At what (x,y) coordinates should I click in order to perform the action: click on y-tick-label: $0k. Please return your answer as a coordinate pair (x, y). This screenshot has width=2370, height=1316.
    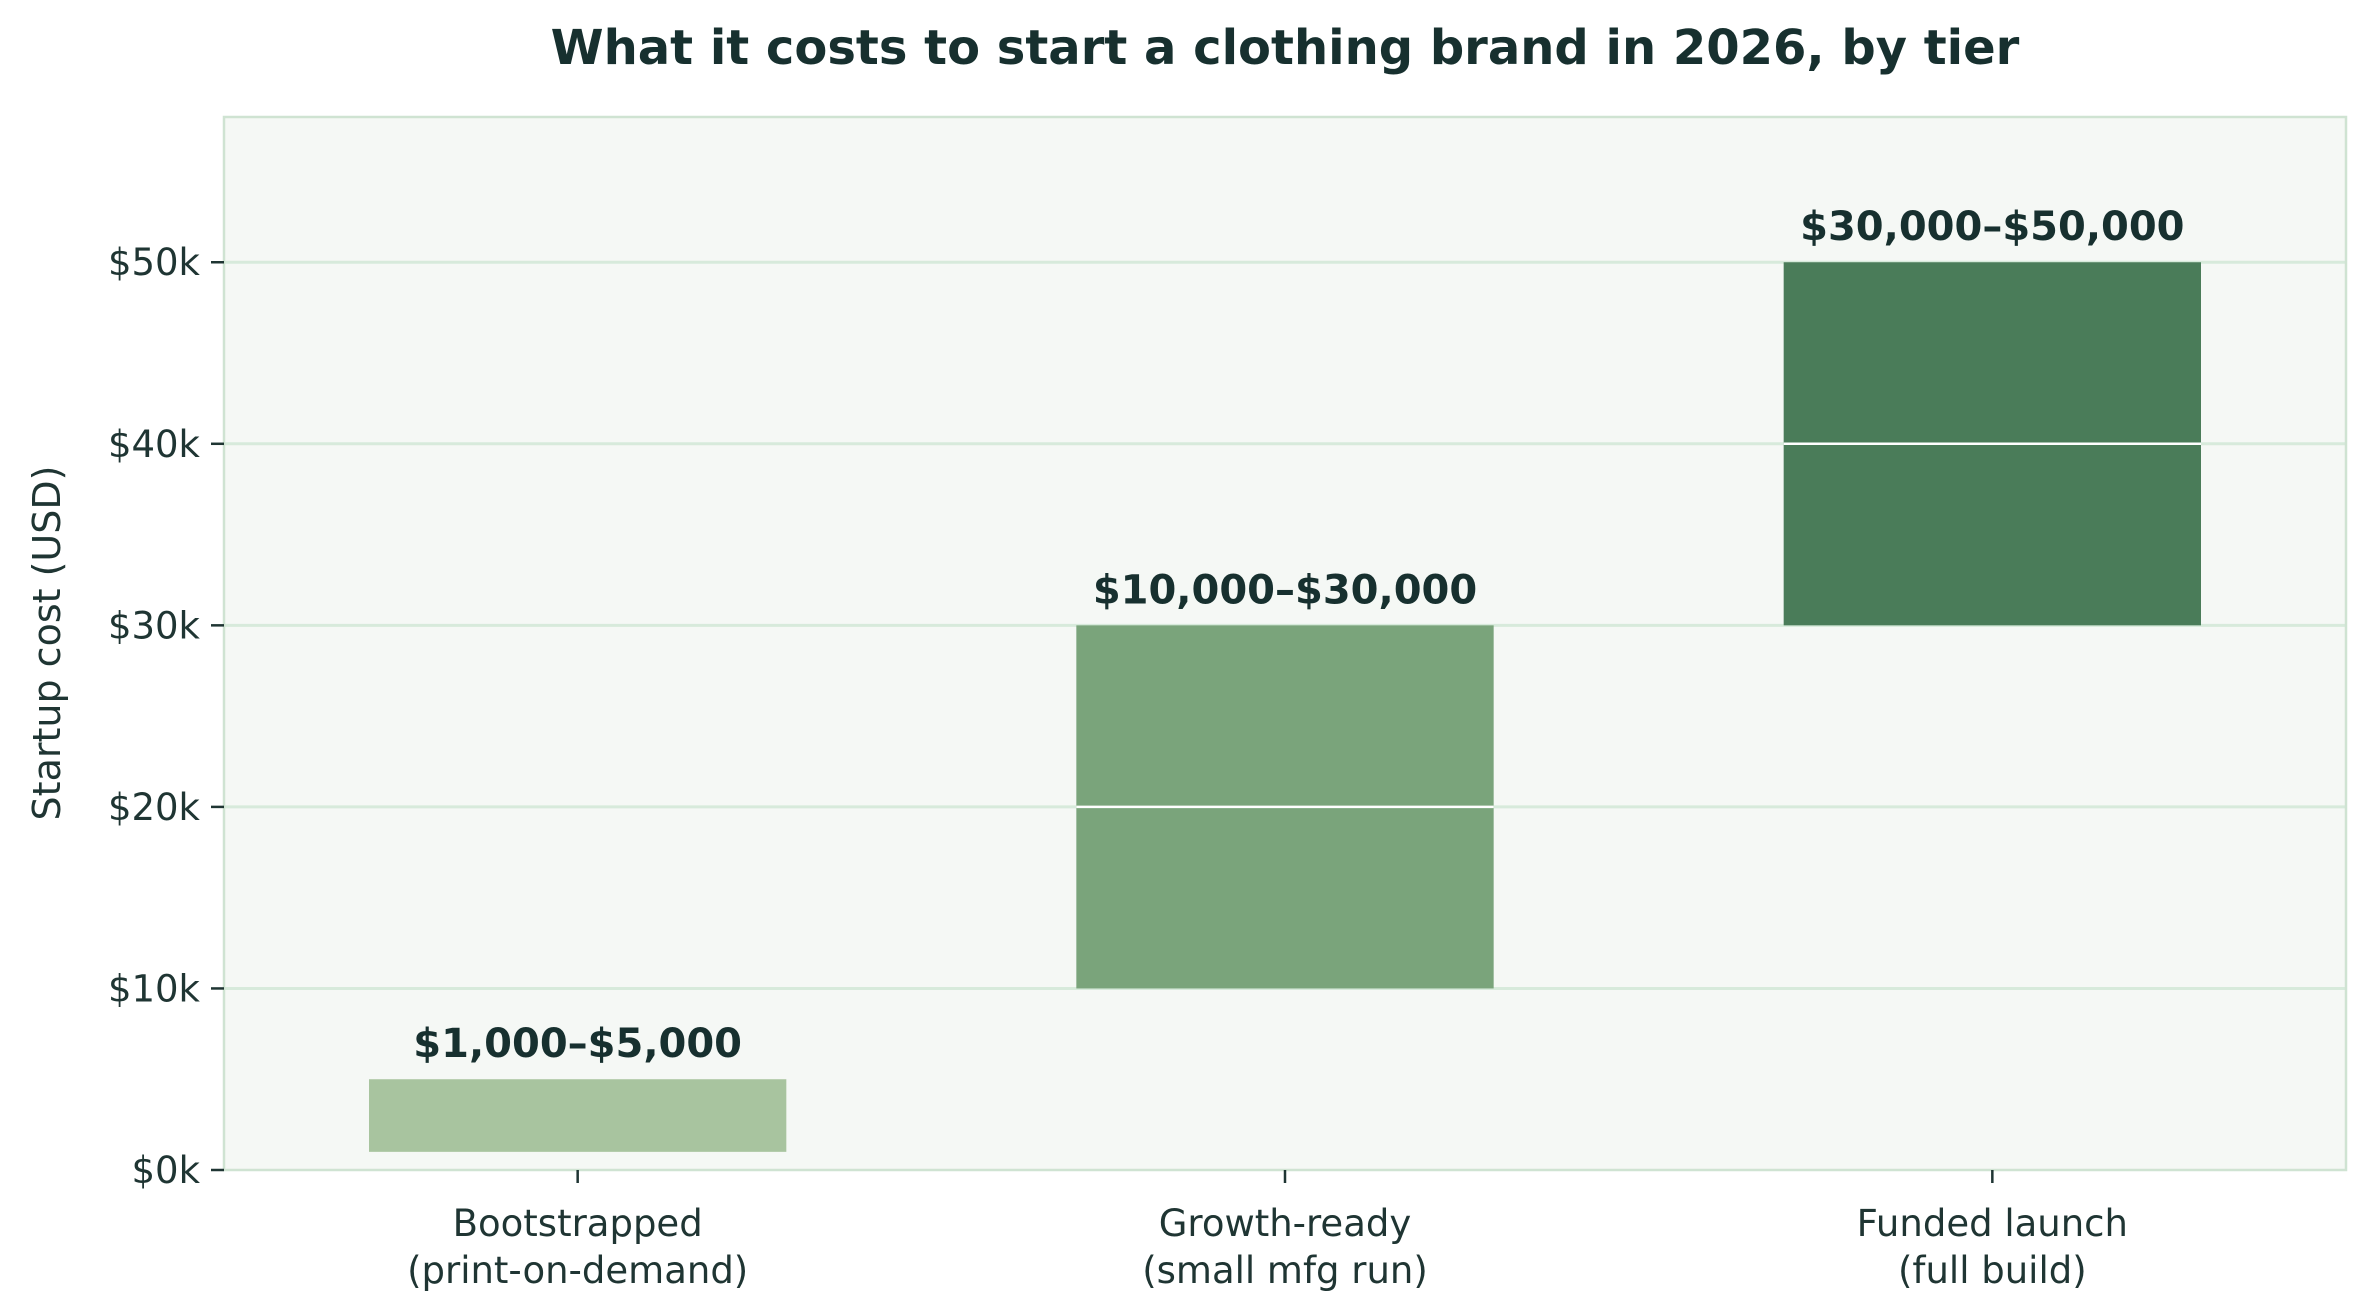
    Looking at the image, I should click on (165, 1170).